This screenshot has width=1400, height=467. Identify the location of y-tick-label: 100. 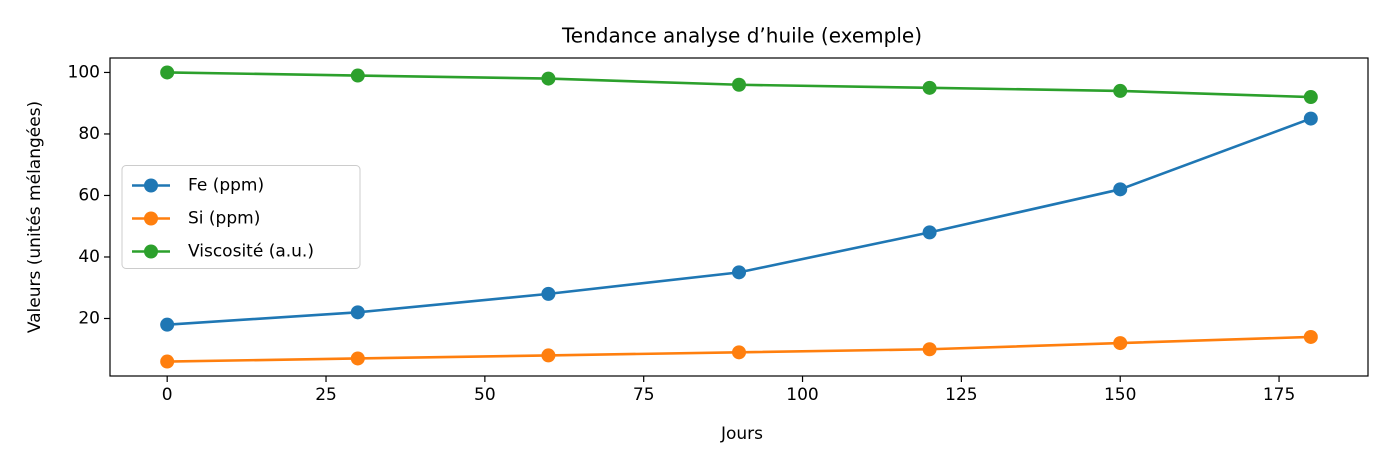
(84, 72).